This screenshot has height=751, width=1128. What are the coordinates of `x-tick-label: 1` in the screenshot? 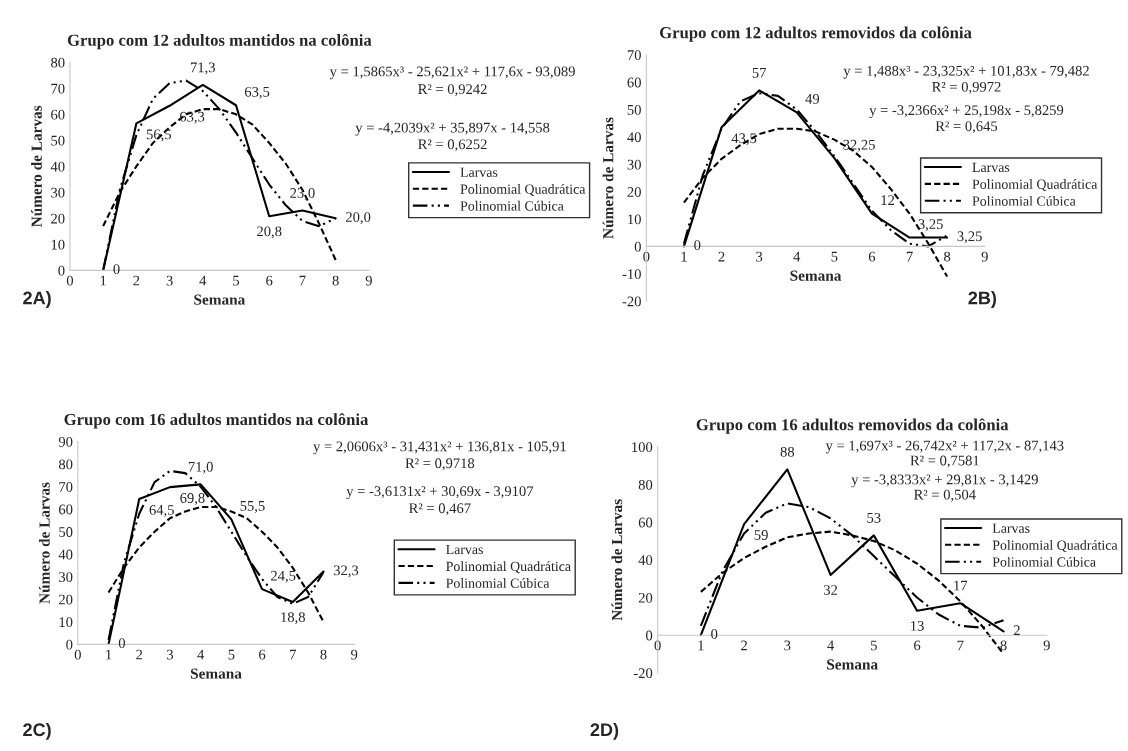 It's located at (109, 654).